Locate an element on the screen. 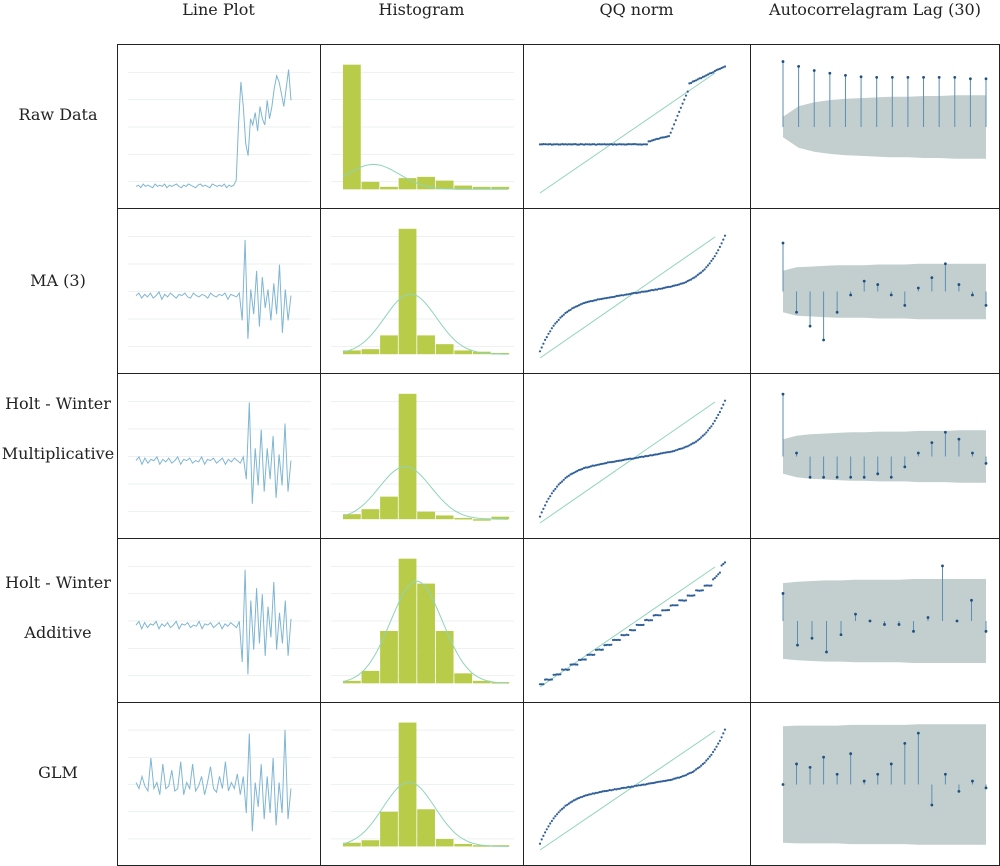 The height and width of the screenshot is (866, 1000). confidence-band is located at coordinates (884, 291).